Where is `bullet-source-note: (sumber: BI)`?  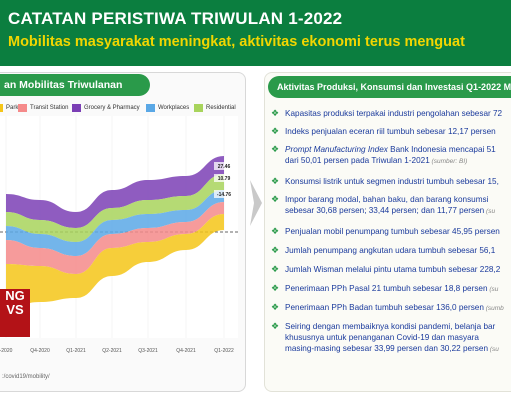 bullet-source-note: (sumber: BI) is located at coordinates (448, 161).